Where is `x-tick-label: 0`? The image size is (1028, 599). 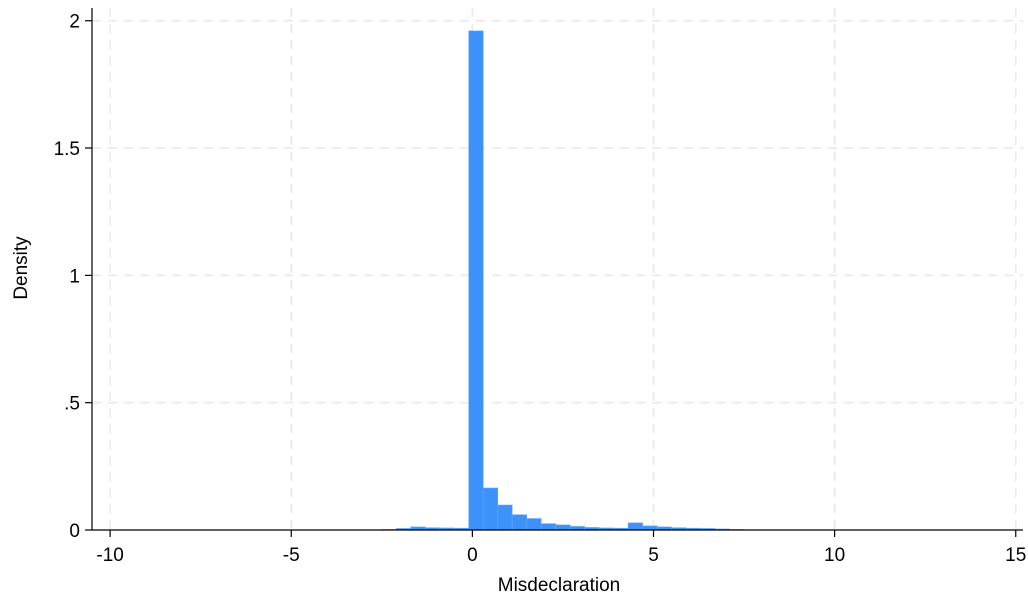 x-tick-label: 0 is located at coordinates (472, 555).